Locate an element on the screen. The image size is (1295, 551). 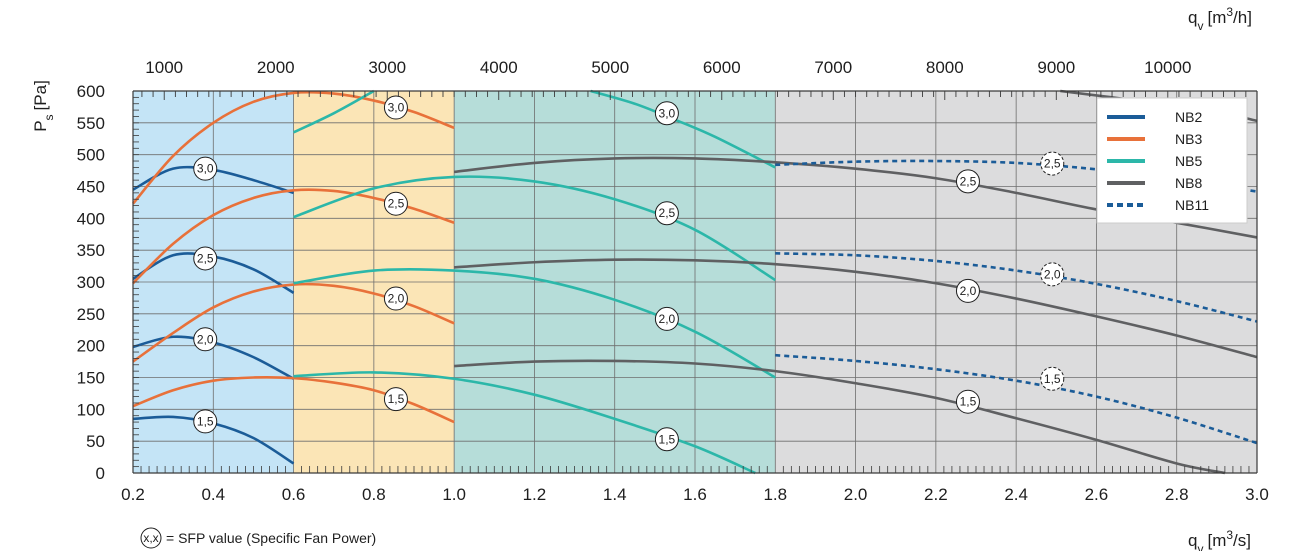
y-tick-label: 100 is located at coordinates (91, 409).